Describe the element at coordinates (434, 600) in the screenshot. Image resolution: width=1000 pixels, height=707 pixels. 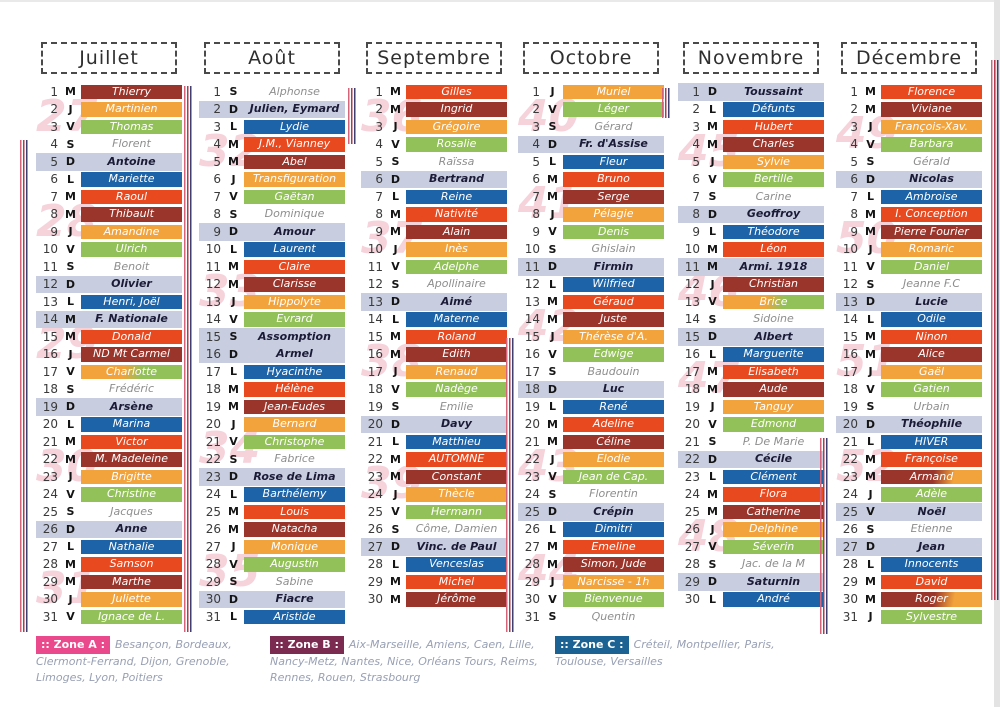
I see `day-row: 30 M Jérôme` at that location.